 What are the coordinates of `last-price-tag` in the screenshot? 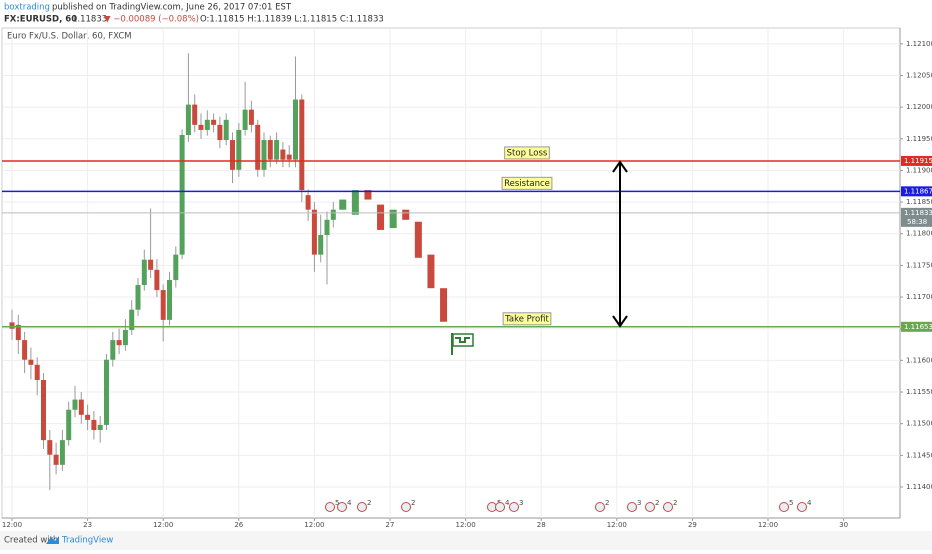 It's located at (916, 217).